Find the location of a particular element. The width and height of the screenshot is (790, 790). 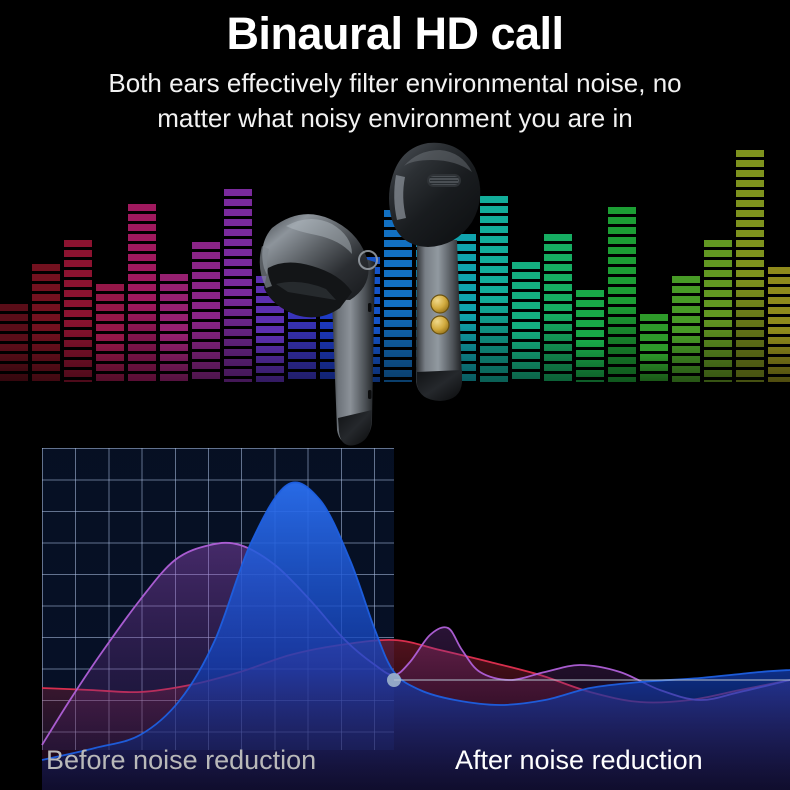

subtitle-line-2: matter what noisy environment you are in is located at coordinates (395, 117).